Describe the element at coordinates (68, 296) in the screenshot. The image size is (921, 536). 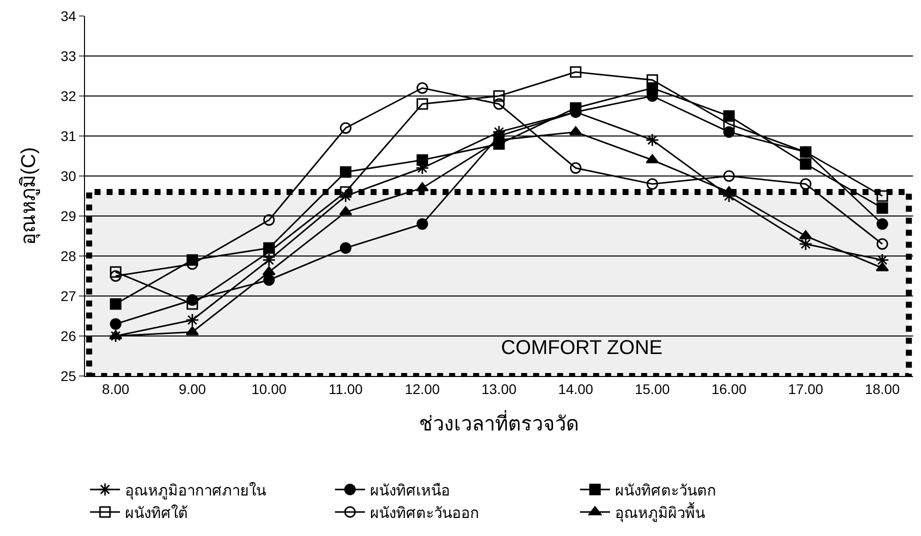
I see `y-tick-label: 27` at that location.